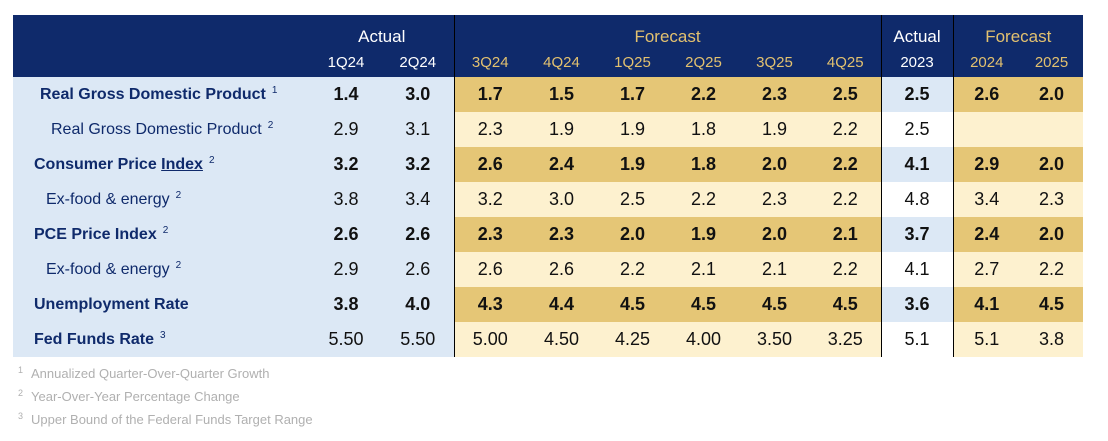  I want to click on row-label: PCE Price Index 2, so click(161, 234).